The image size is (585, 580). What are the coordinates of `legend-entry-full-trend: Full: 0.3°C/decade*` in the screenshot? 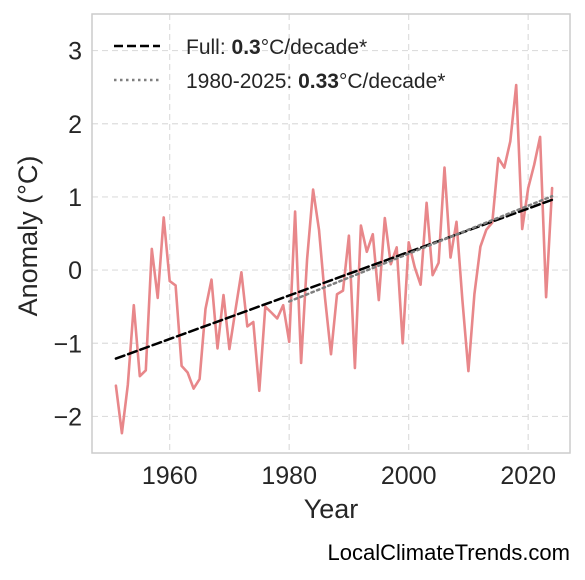 It's located at (276, 47).